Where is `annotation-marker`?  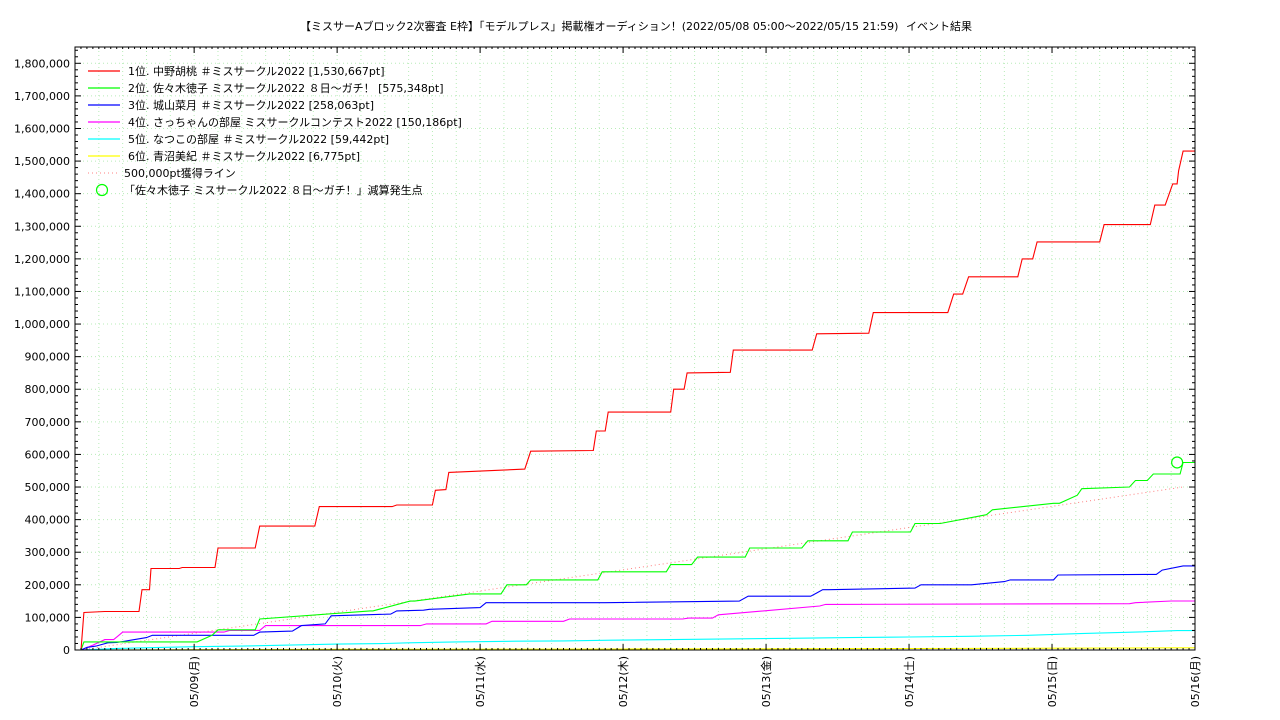 annotation-marker is located at coordinates (1177, 462).